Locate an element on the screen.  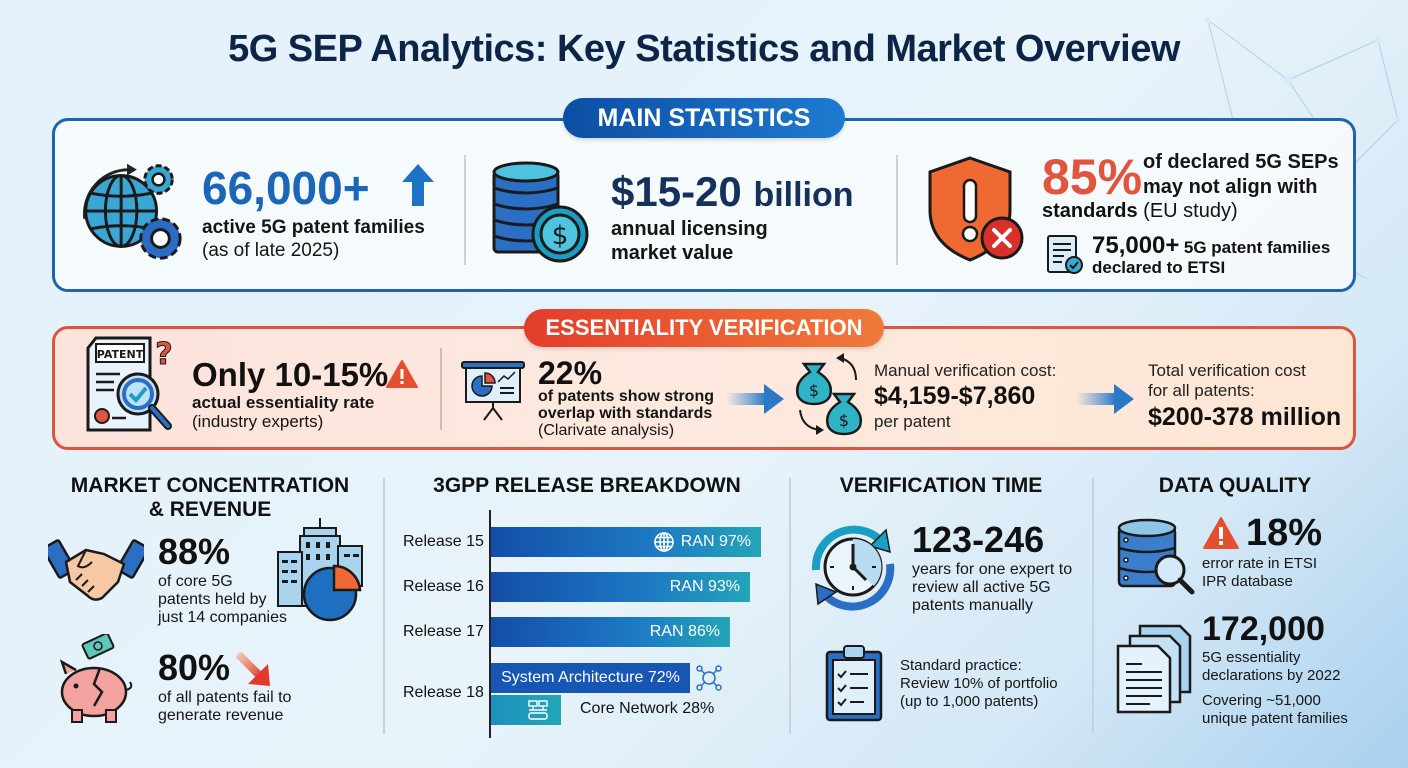
etsi-declared-line1: 75,000+ 5G patent families is located at coordinates (1211, 247).